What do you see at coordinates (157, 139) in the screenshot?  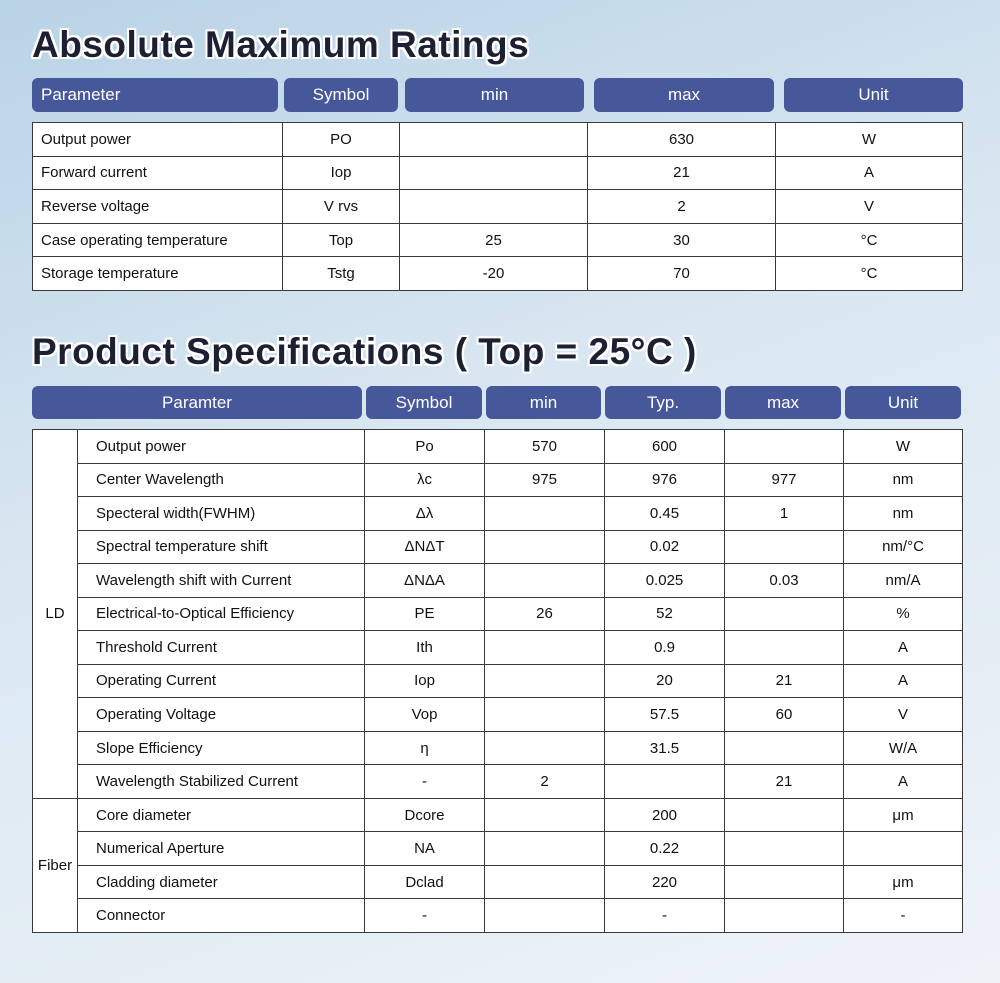 I see `table-cell: Output power` at bounding box center [157, 139].